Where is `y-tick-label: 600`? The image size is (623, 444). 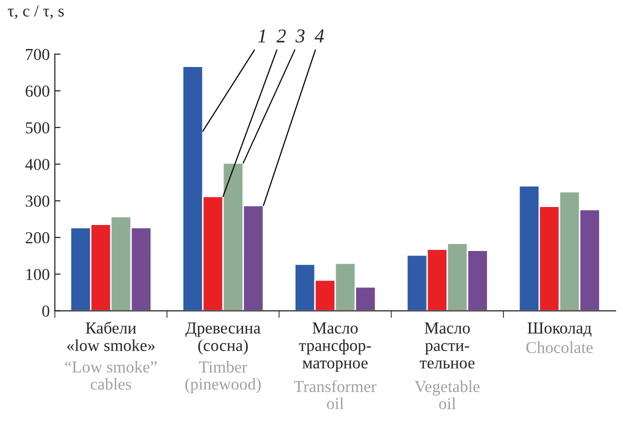
y-tick-label: 600 is located at coordinates (38, 91).